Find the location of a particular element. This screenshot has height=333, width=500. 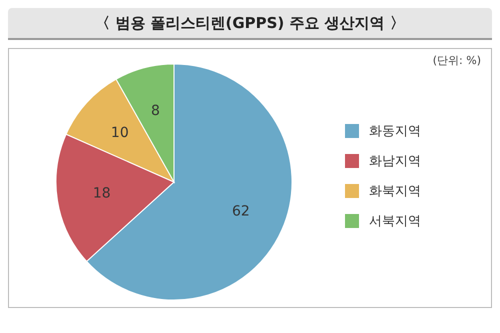

legend-label: 화북지역 is located at coordinates (395, 191).